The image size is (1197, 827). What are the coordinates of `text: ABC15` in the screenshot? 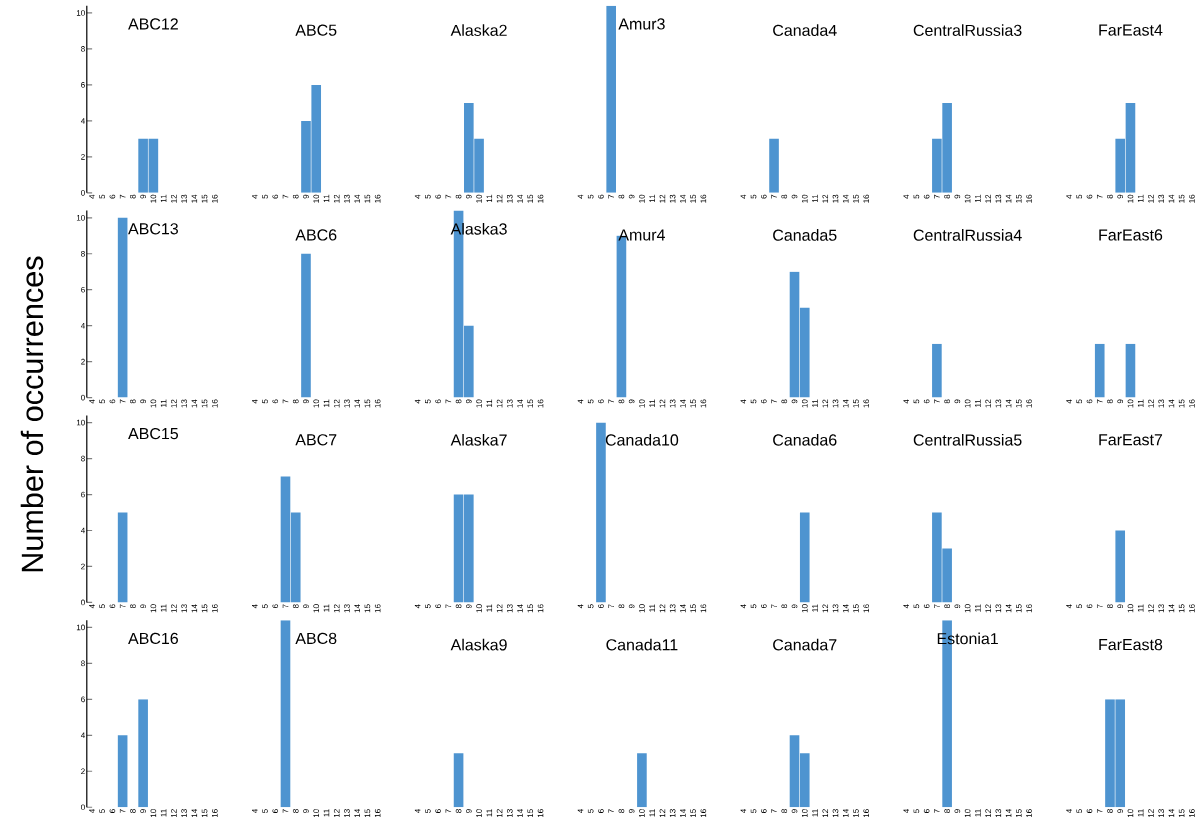 It's located at (153, 433).